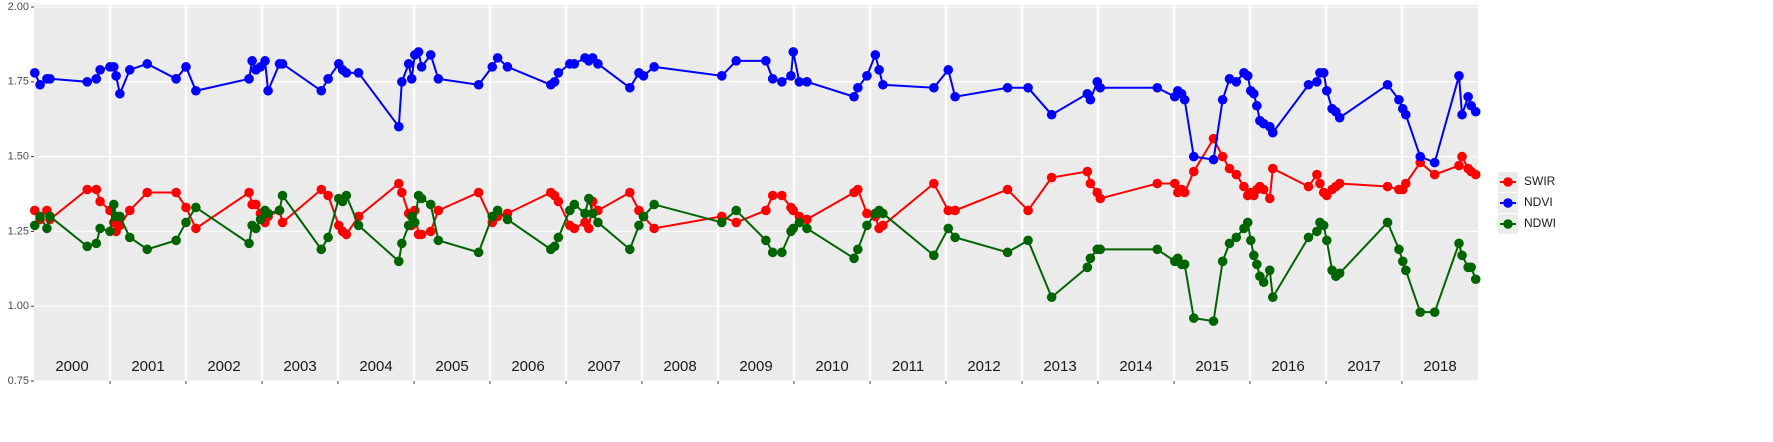 This screenshot has height=442, width=1773. What do you see at coordinates (18, 306) in the screenshot?
I see `y-tick-label: 1.00` at bounding box center [18, 306].